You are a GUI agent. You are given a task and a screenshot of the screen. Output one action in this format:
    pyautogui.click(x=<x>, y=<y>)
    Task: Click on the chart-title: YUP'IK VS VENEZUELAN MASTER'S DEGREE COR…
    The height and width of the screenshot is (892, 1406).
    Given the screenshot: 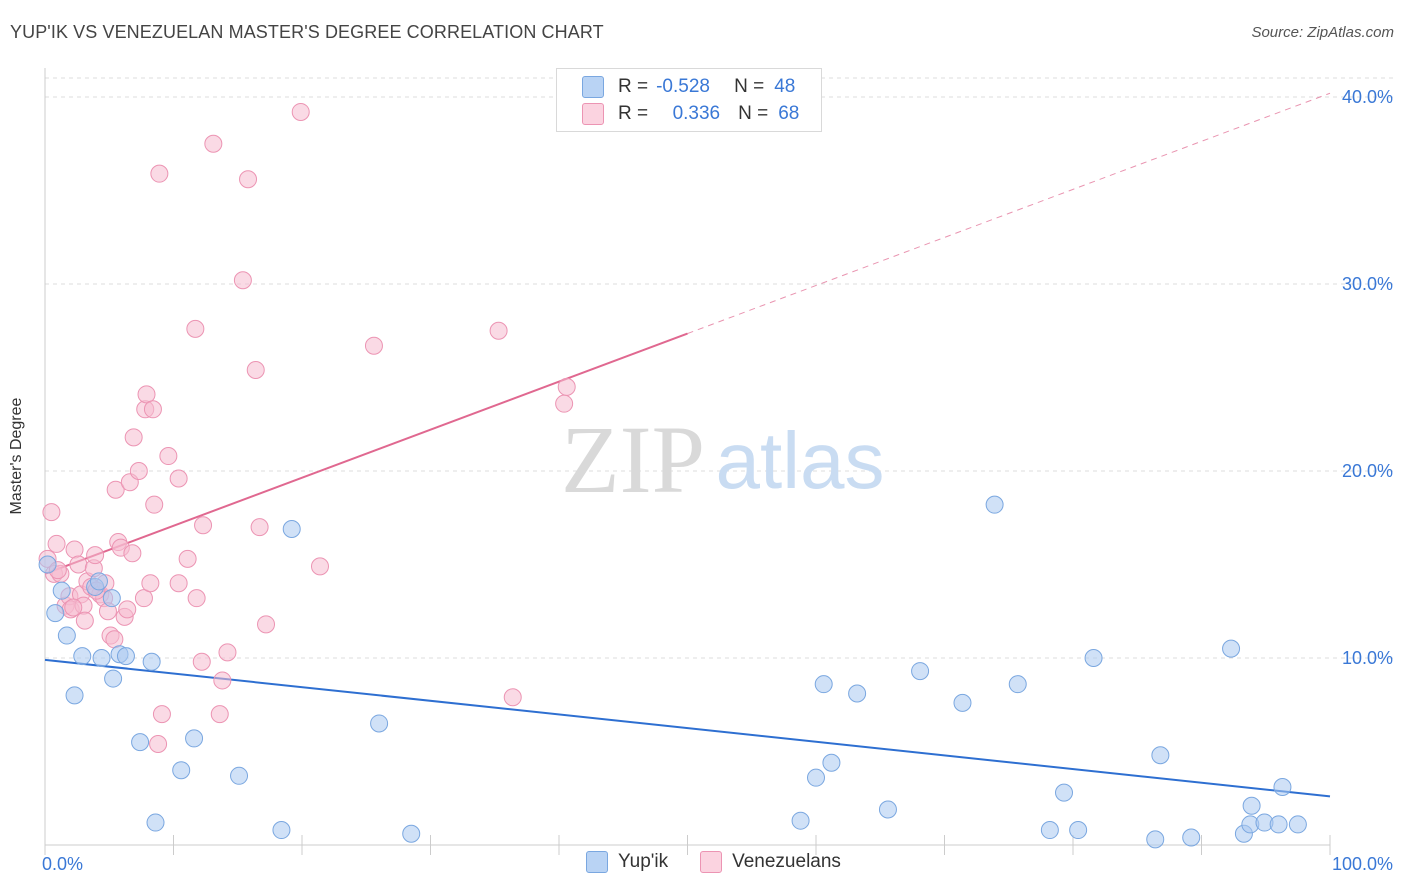 What is the action you would take?
    pyautogui.click(x=307, y=32)
    